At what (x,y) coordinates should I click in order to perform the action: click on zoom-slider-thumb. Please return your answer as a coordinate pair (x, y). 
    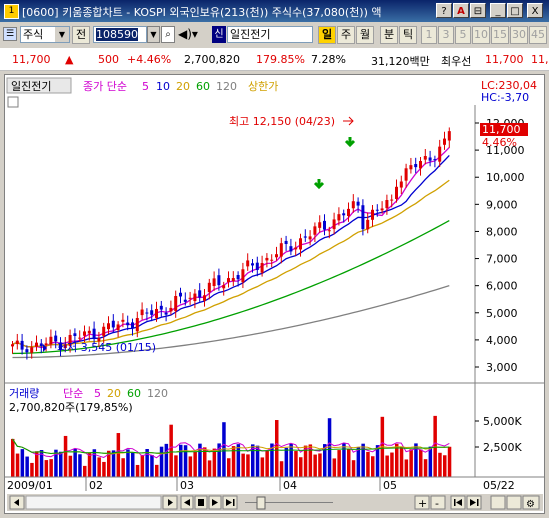
    Looking at the image, I should click on (261, 503).